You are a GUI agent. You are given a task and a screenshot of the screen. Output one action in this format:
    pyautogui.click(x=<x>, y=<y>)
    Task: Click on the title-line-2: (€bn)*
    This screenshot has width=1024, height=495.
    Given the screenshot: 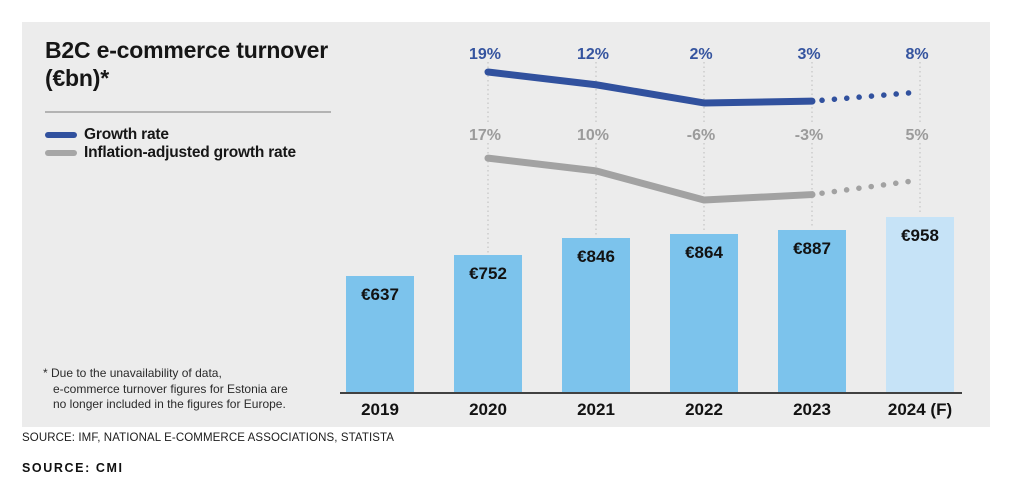 What is the action you would take?
    pyautogui.click(x=77, y=78)
    